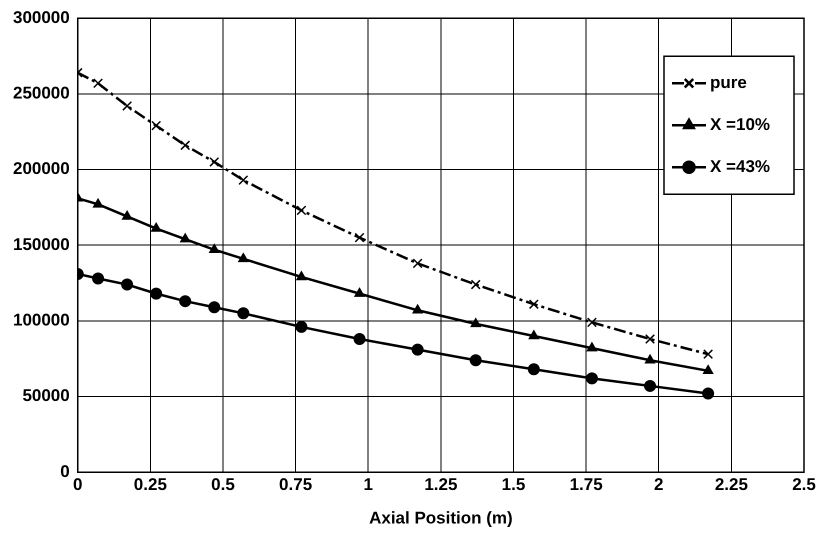 The width and height of the screenshot is (824, 538). Describe the element at coordinates (731, 484) in the screenshot. I see `x-tick-label: 2.25` at that location.